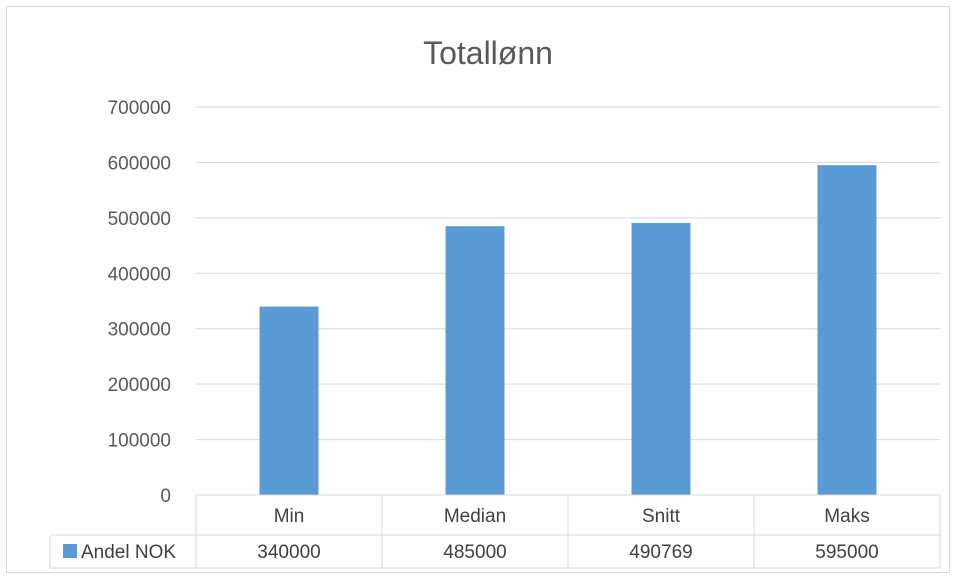  I want to click on y-tick-label: 200000, so click(139, 385).